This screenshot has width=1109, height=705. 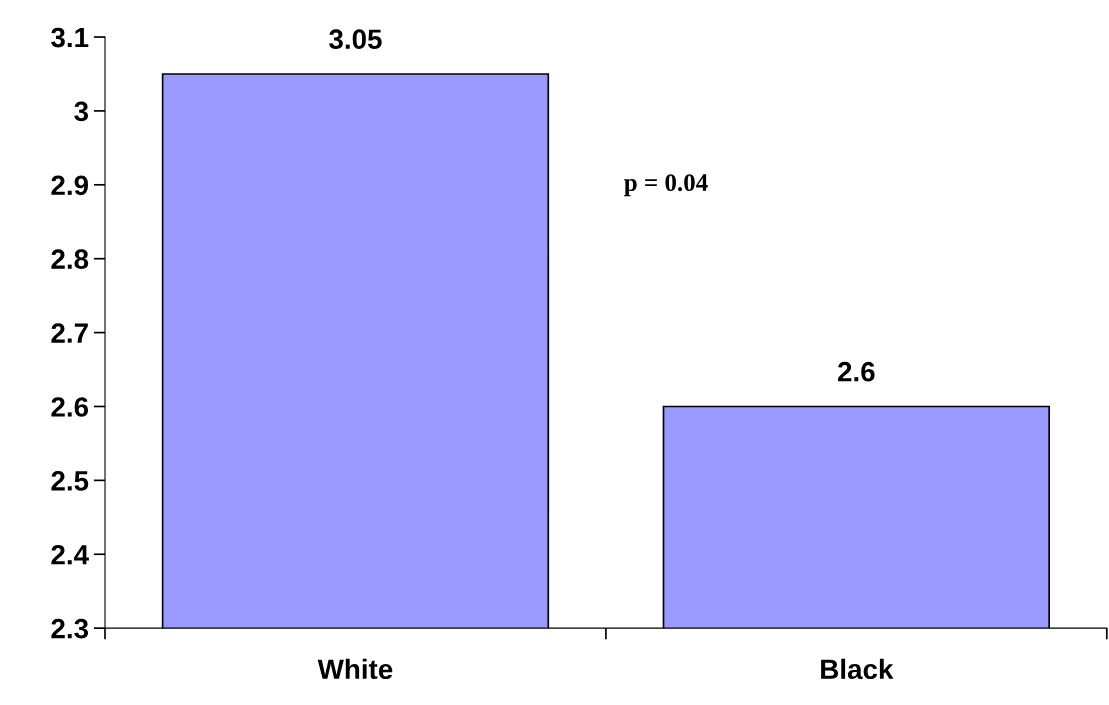 What do you see at coordinates (70, 185) in the screenshot?
I see `y-tick-label: 2.9` at bounding box center [70, 185].